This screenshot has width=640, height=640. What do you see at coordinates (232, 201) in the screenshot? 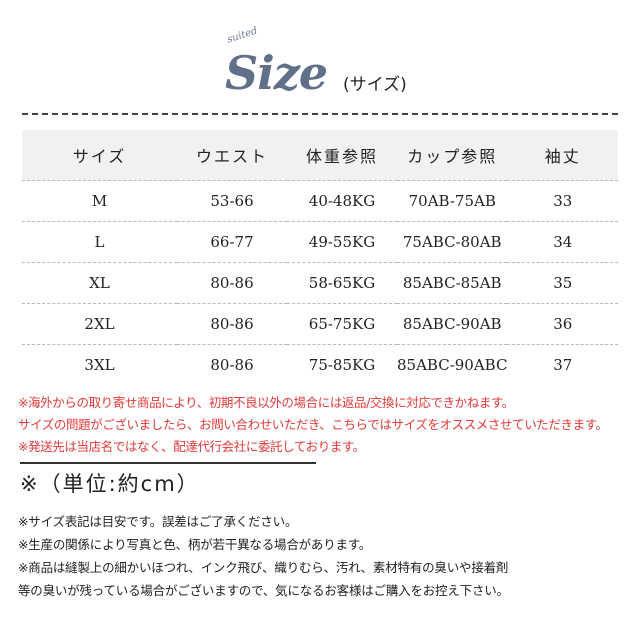
I see `table-cell: 53-66` at bounding box center [232, 201].